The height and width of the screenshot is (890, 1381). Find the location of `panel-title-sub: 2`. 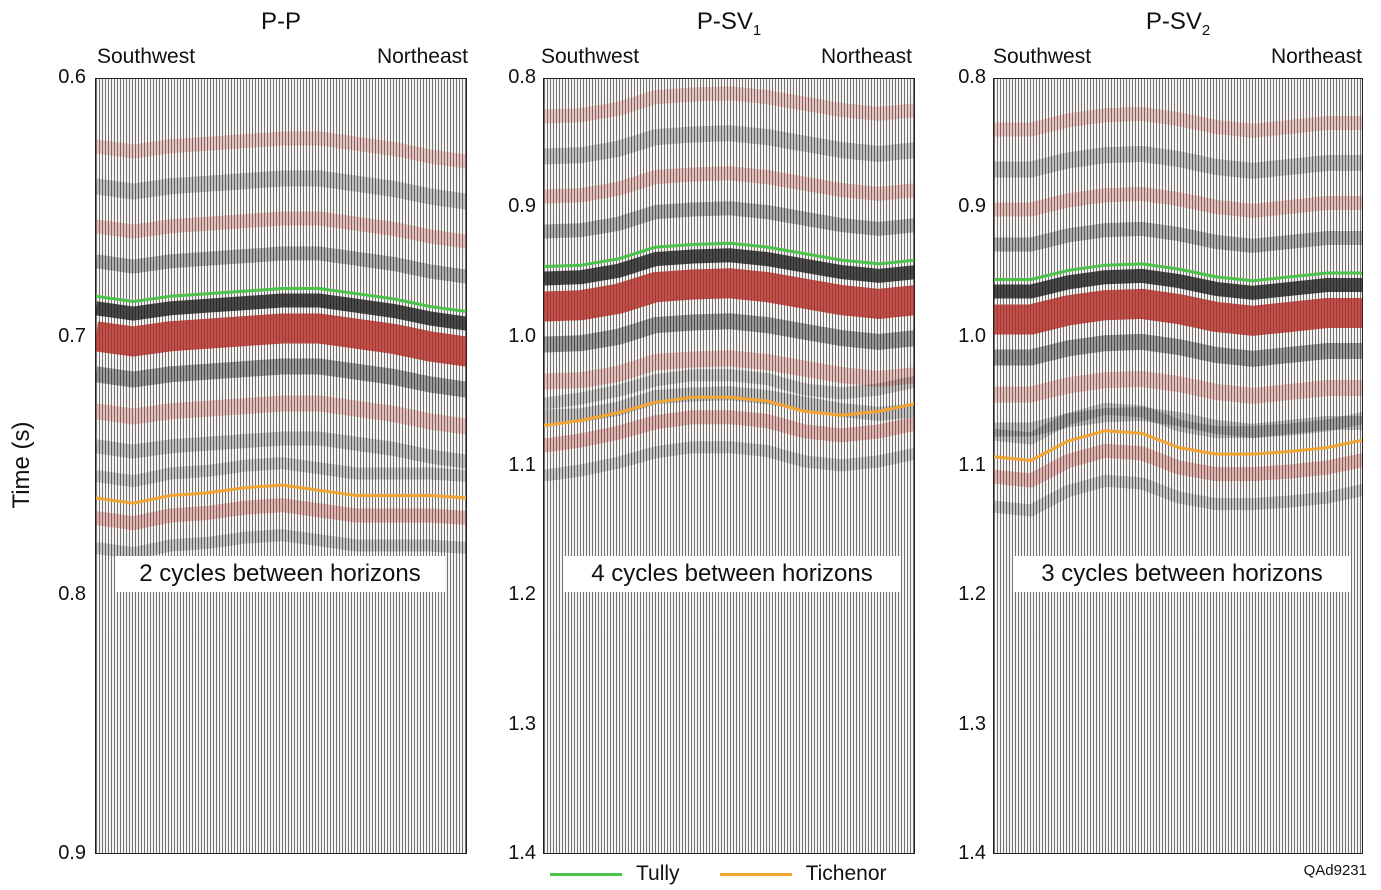

panel-title-sub: 2 is located at coordinates (1206, 30).